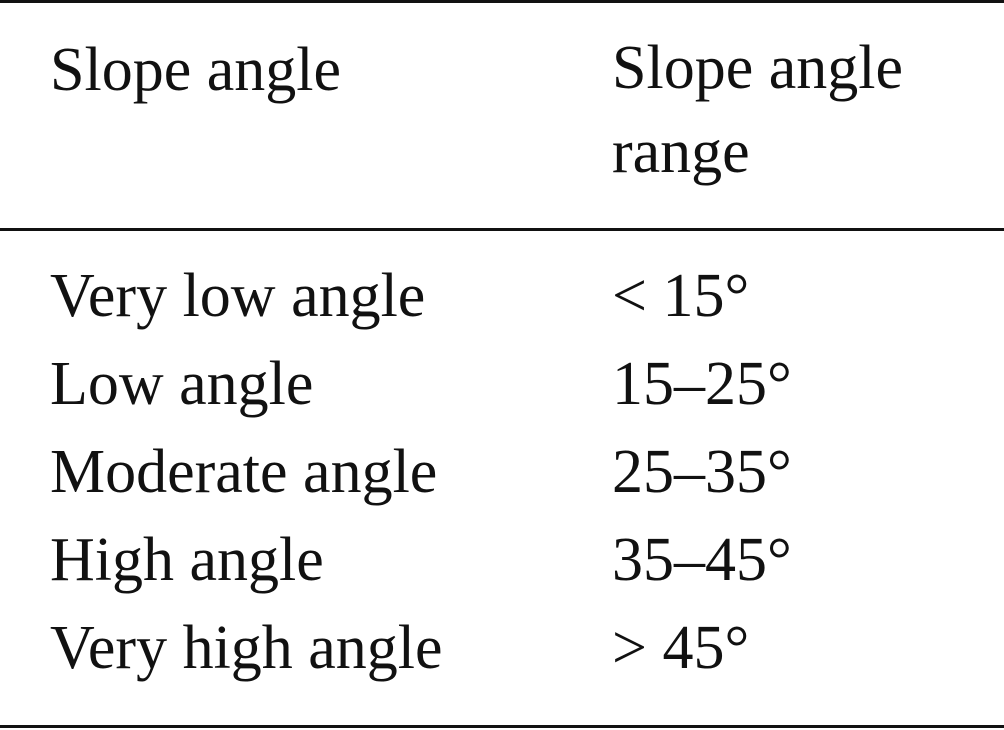 This screenshot has height=730, width=1004. What do you see at coordinates (187, 560) in the screenshot?
I see `table-cell: High angle` at bounding box center [187, 560].